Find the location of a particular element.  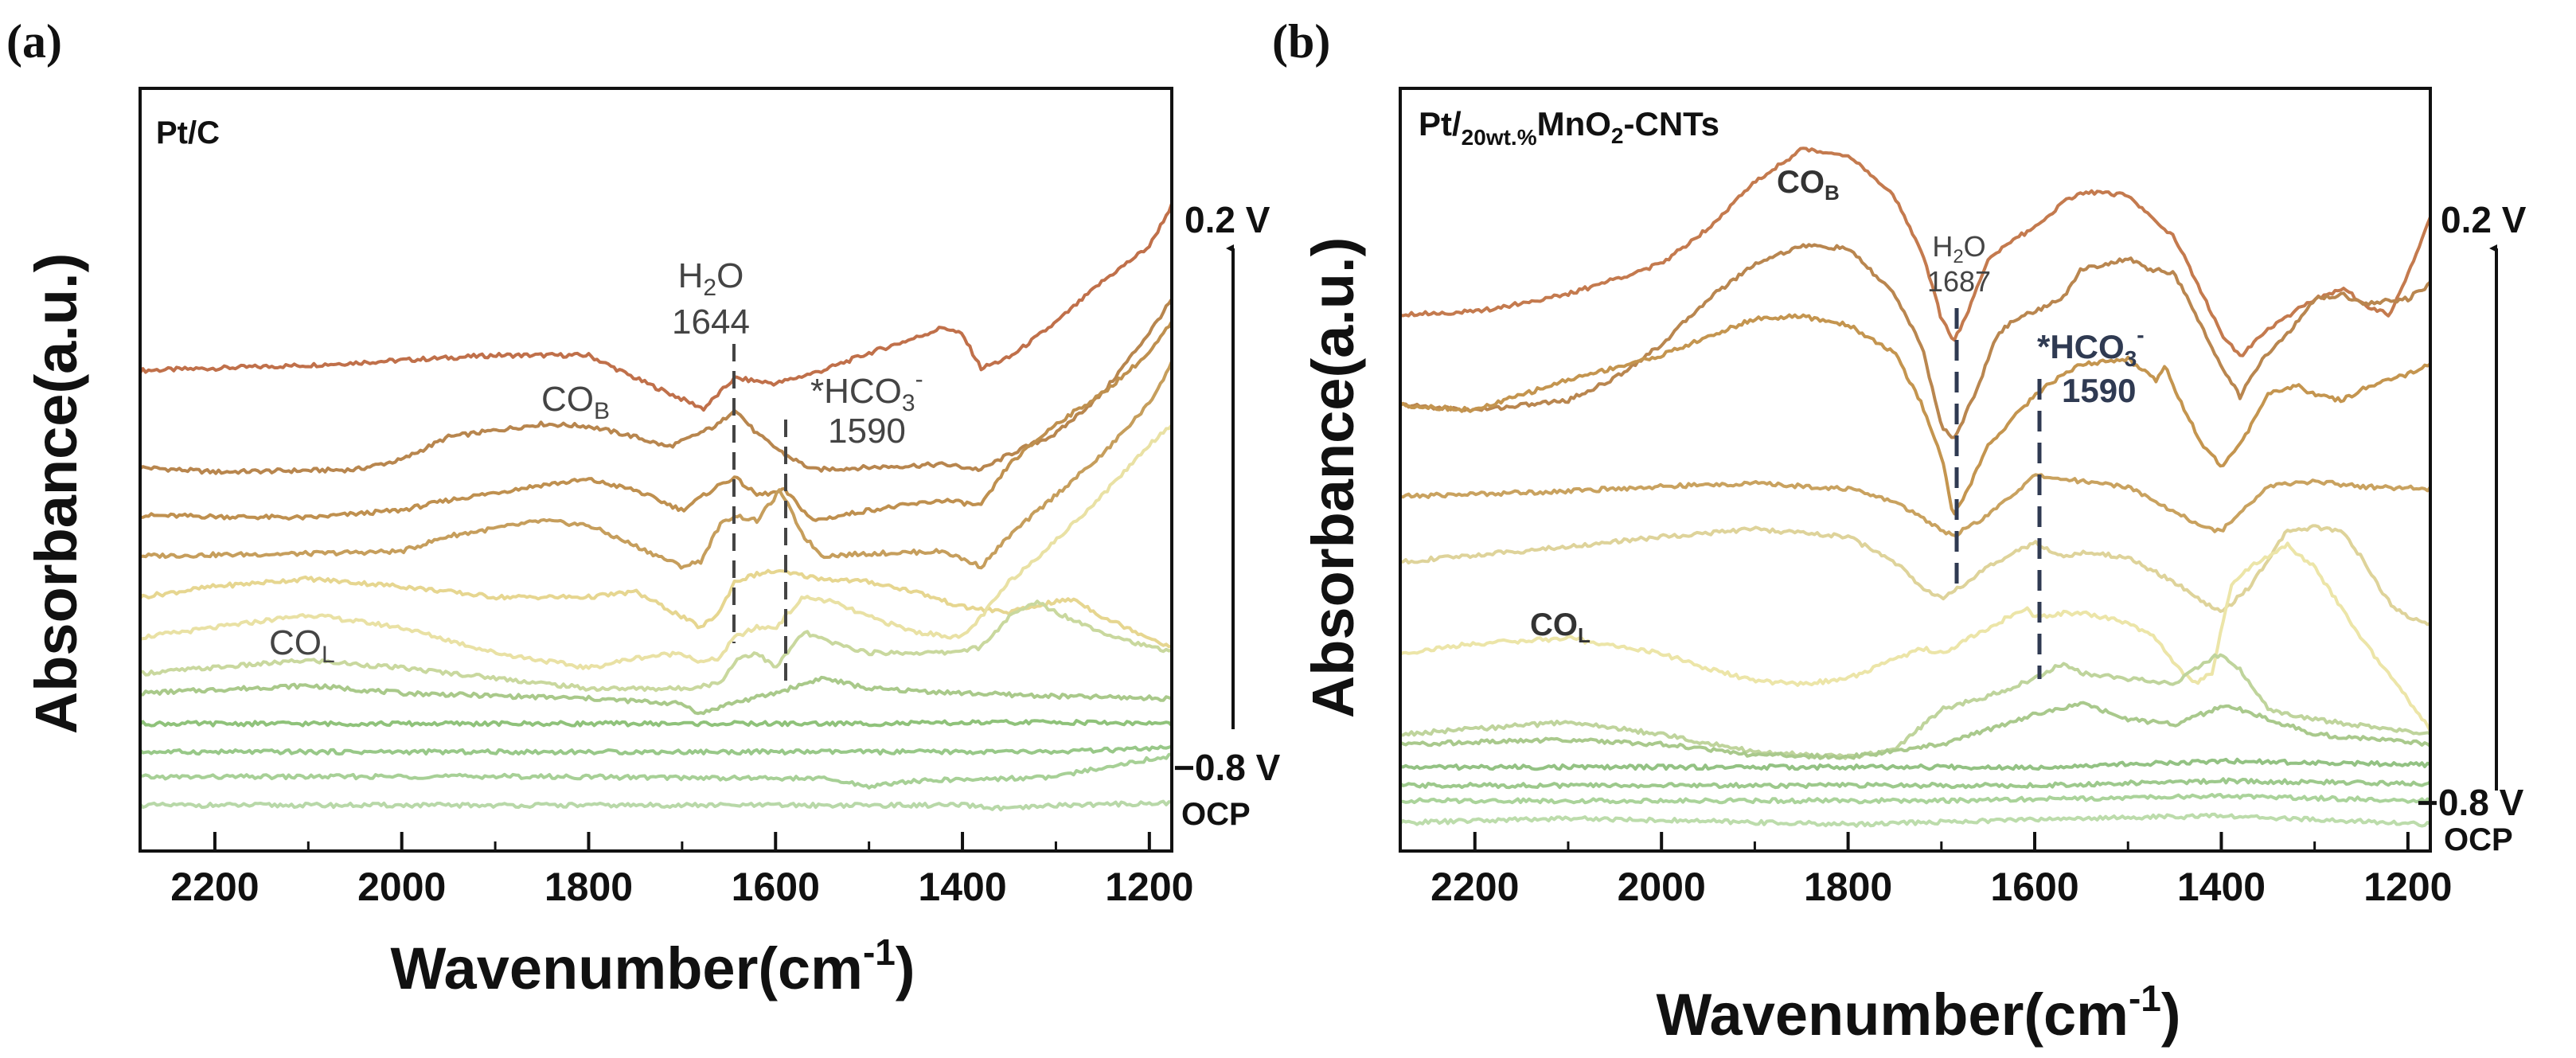

x-tick-label-b: 2000 is located at coordinates (1662, 887).